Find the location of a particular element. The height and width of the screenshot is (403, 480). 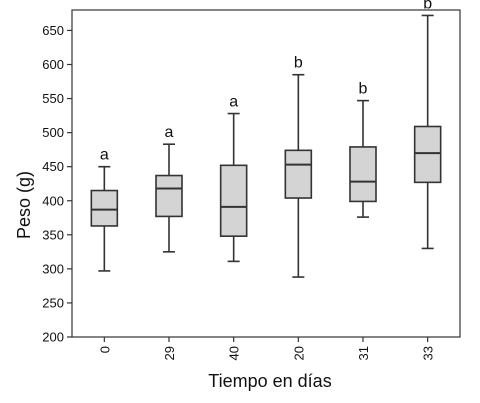

y-tick-label: 600 is located at coordinates (53, 64).